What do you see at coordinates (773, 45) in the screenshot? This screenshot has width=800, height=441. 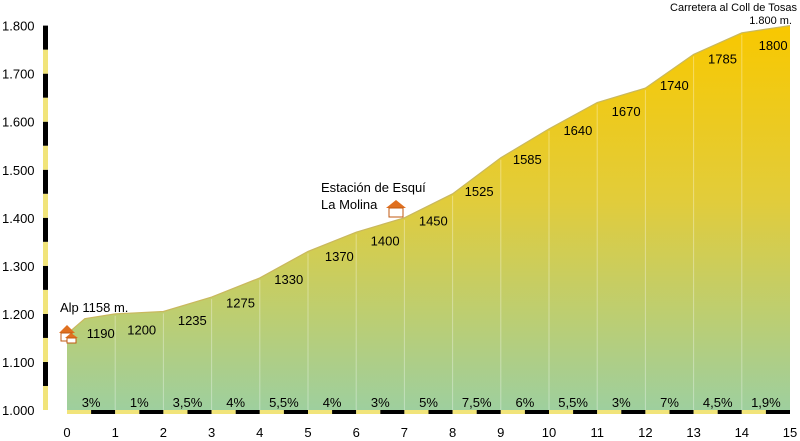 I see `altitude-label: 1800` at bounding box center [773, 45].